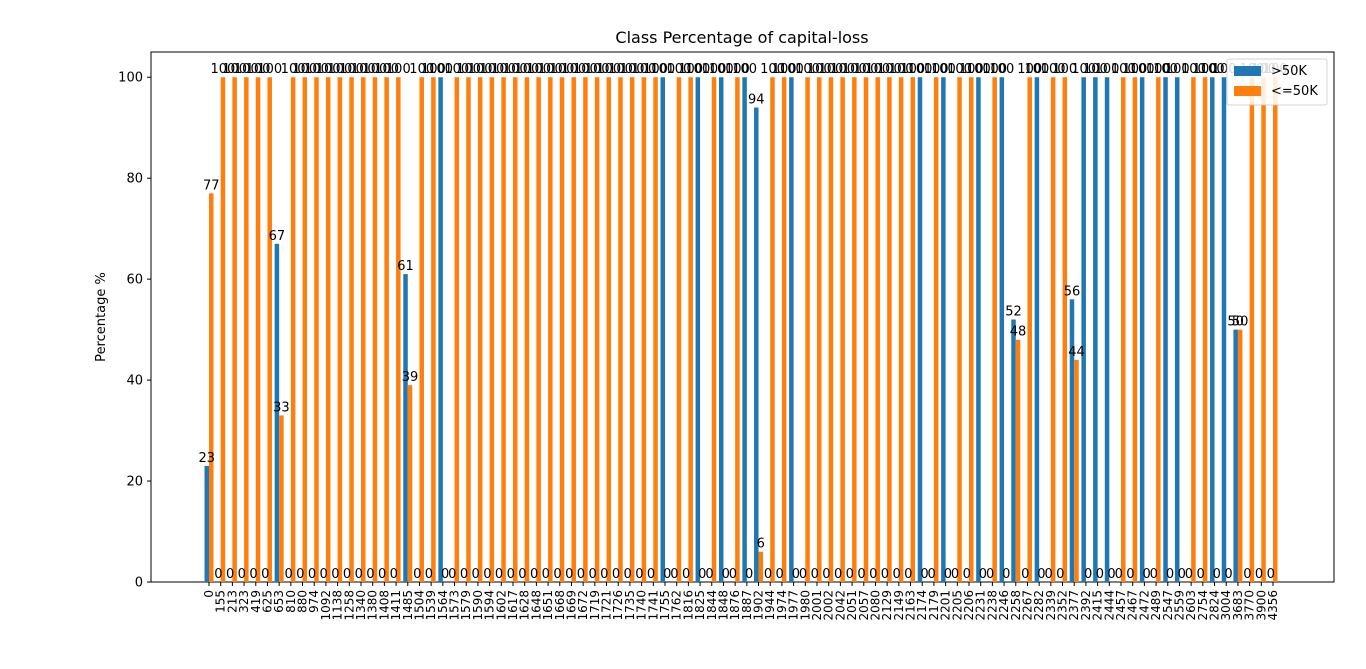 This screenshot has height=669, width=1366. Describe the element at coordinates (244, 601) in the screenshot. I see `x-tick-label: 323` at that location.